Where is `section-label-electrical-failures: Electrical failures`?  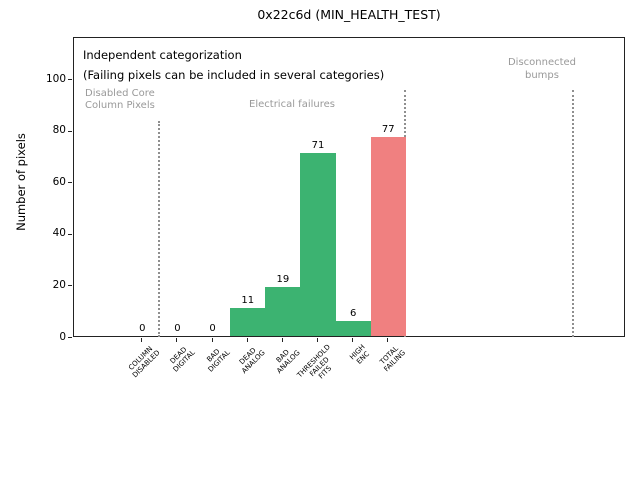
section-label-electrical-failures: Electrical failures is located at coordinates (292, 104).